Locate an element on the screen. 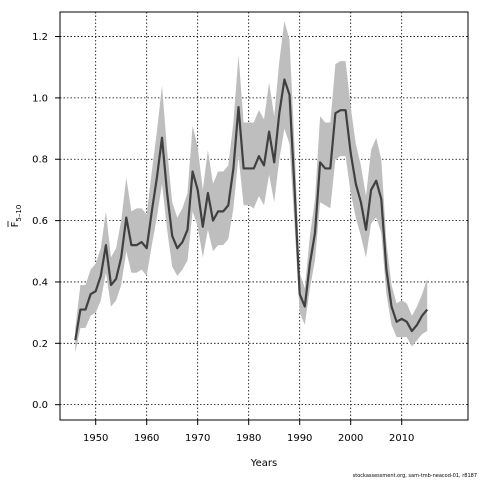 The height and width of the screenshot is (480, 480). y-tick-label: 0.4 is located at coordinates (40, 282).